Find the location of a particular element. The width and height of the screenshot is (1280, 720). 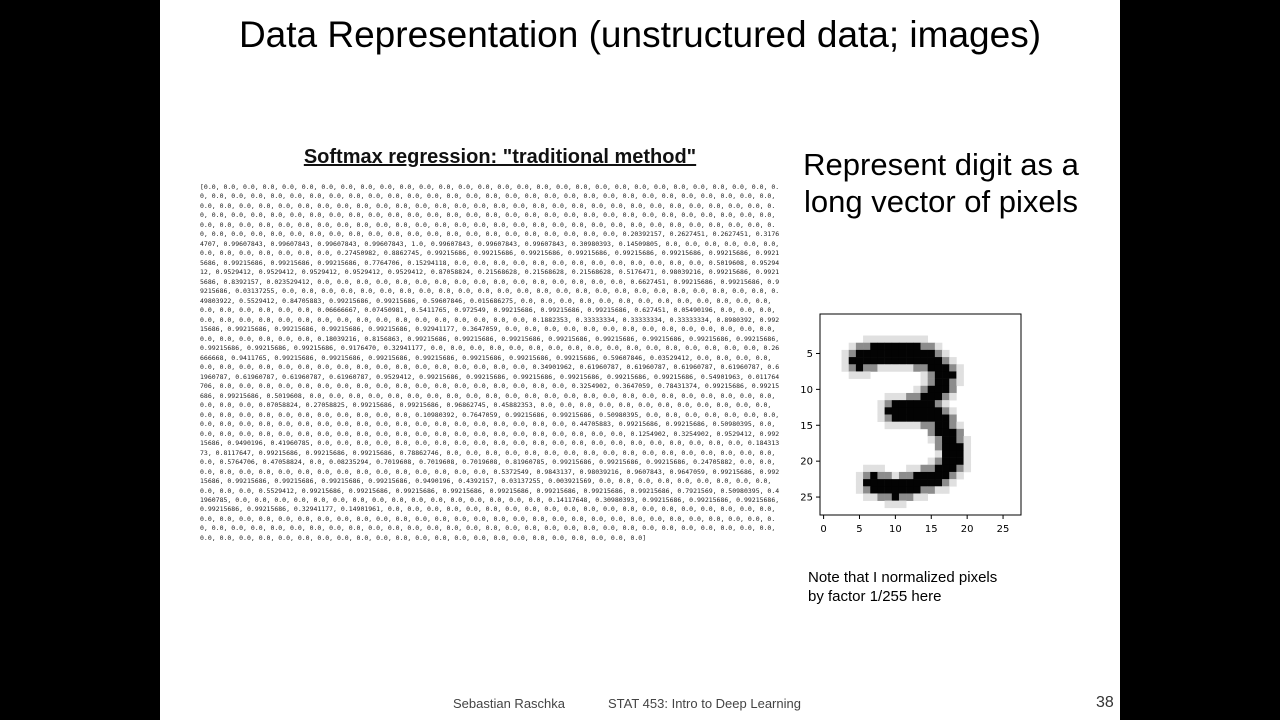

plot-frame is located at coordinates (920, 414).